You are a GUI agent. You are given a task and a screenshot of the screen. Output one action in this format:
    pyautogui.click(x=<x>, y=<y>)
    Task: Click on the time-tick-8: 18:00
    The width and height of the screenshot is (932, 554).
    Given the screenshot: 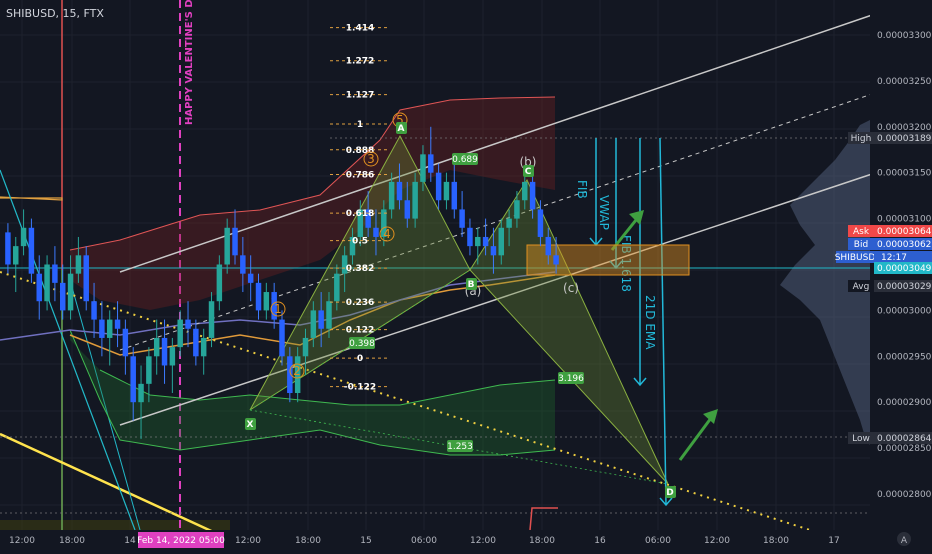 What is the action you would take?
    pyautogui.click(x=542, y=541)
    